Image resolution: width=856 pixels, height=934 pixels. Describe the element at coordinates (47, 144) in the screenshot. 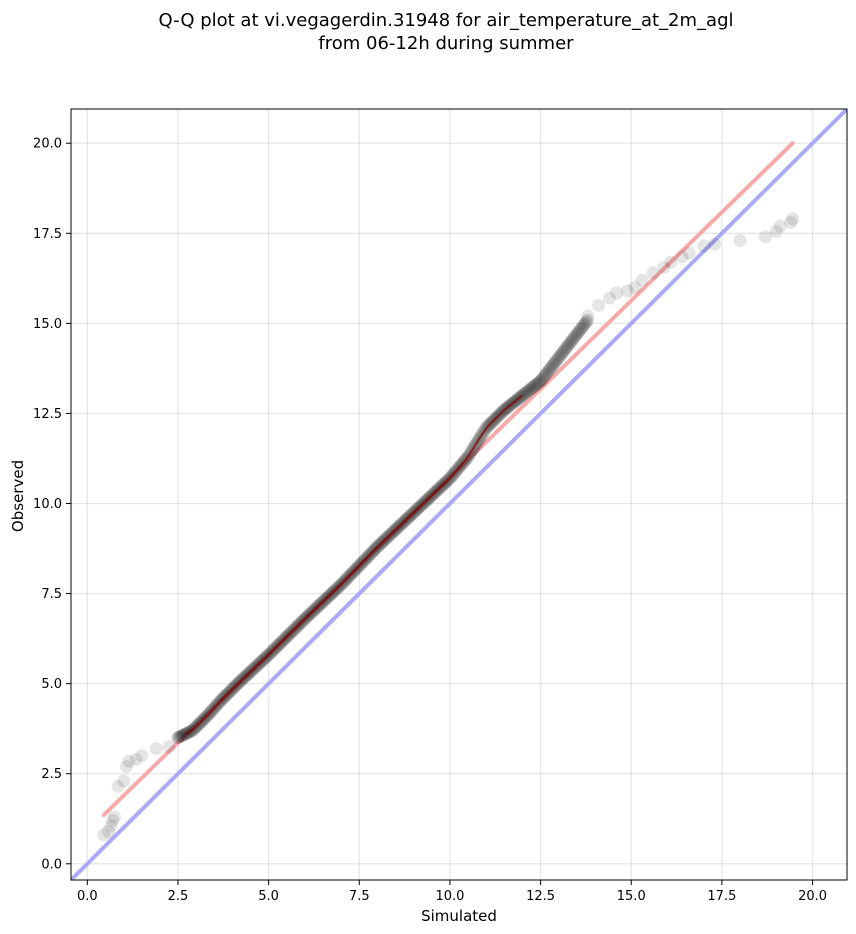

I see `y-tick-label: 20.0` at that location.